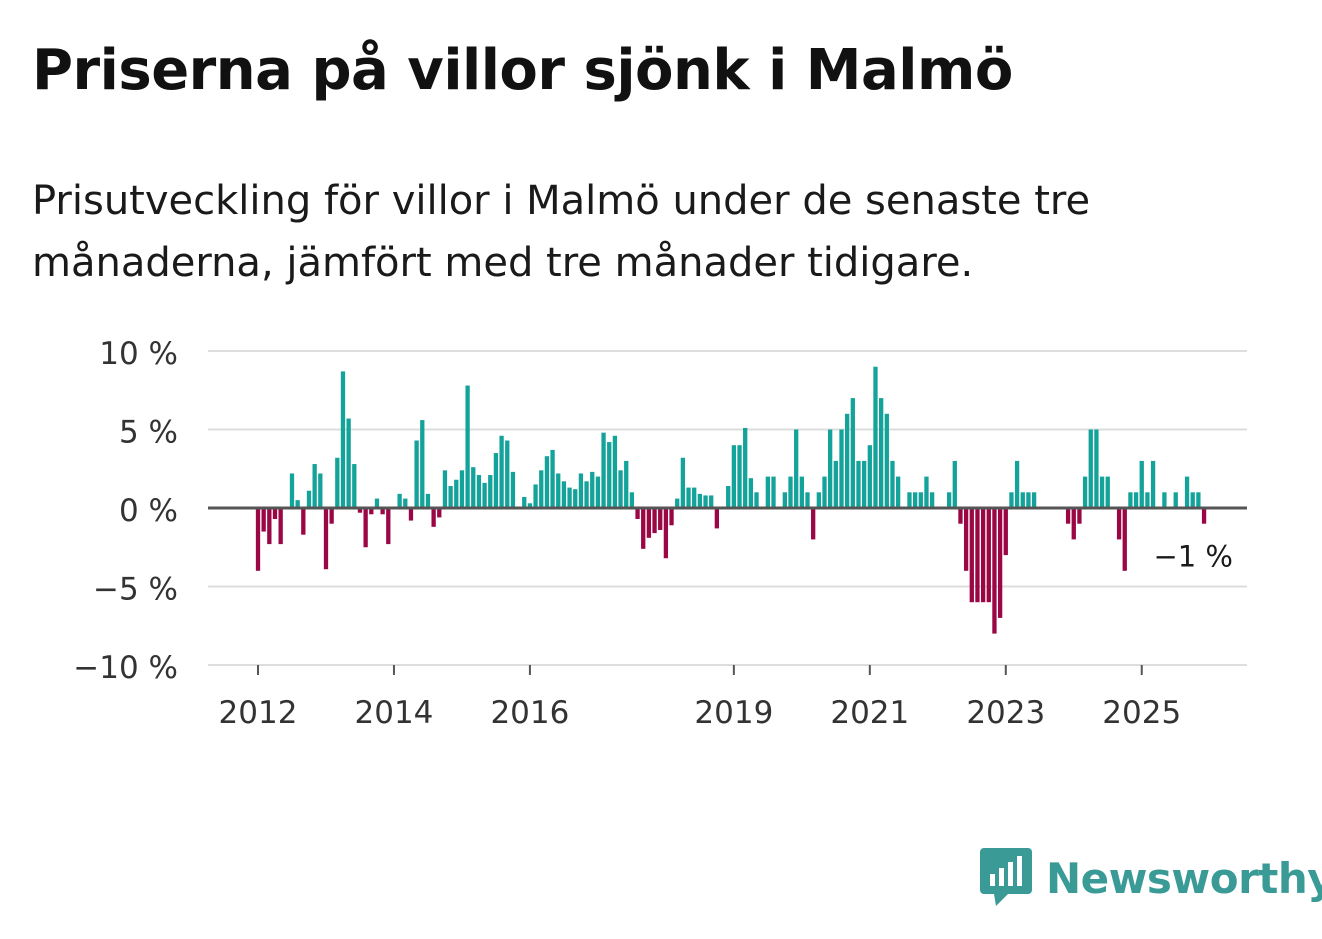  What do you see at coordinates (529, 713) in the screenshot?
I see `x-tick-label: 2016` at bounding box center [529, 713].